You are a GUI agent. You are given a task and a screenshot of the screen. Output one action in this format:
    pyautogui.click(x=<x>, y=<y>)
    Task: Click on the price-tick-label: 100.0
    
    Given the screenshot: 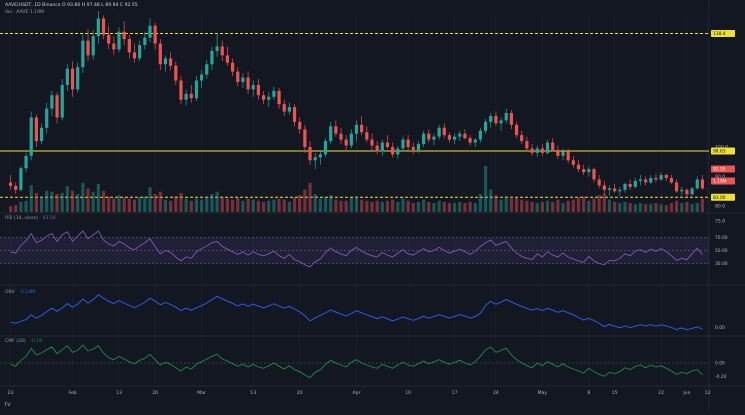 What is the action you would take?
    pyautogui.click(x=721, y=147)
    